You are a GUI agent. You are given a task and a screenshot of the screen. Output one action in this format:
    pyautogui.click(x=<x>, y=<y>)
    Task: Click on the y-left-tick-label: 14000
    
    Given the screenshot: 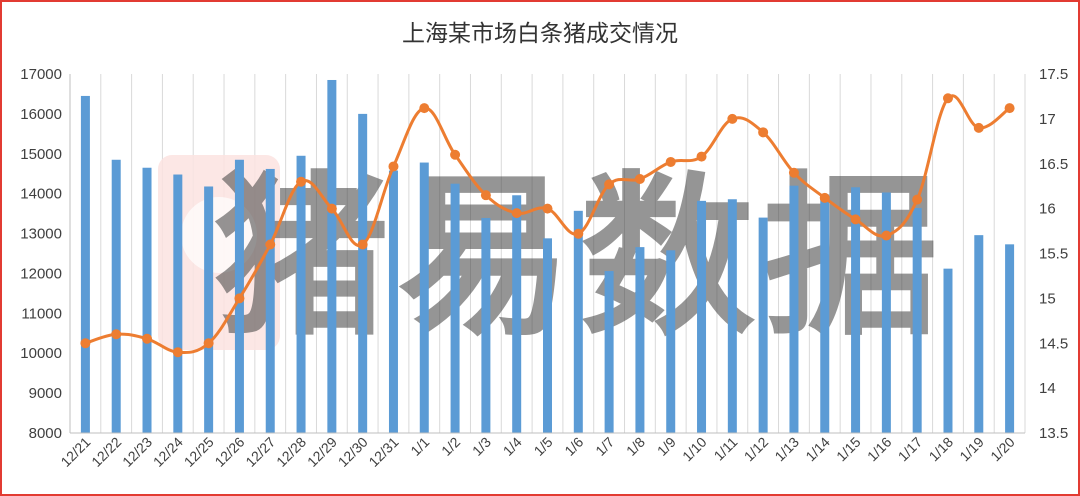 What is the action you would take?
    pyautogui.click(x=41, y=194)
    